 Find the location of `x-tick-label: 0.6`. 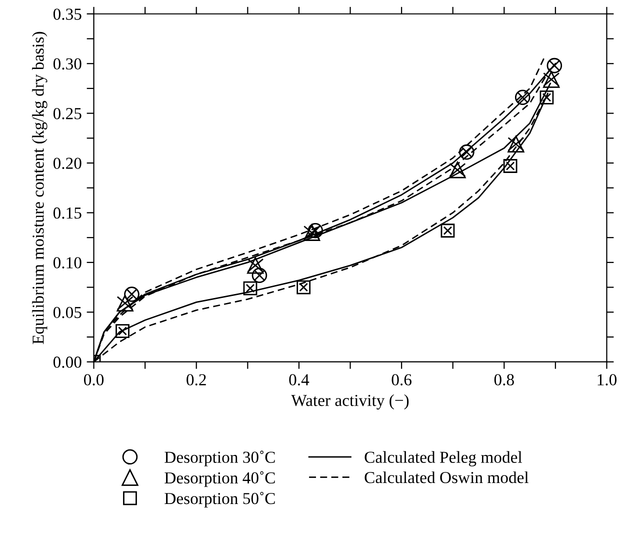

x-tick-label: 0.6 is located at coordinates (402, 380).